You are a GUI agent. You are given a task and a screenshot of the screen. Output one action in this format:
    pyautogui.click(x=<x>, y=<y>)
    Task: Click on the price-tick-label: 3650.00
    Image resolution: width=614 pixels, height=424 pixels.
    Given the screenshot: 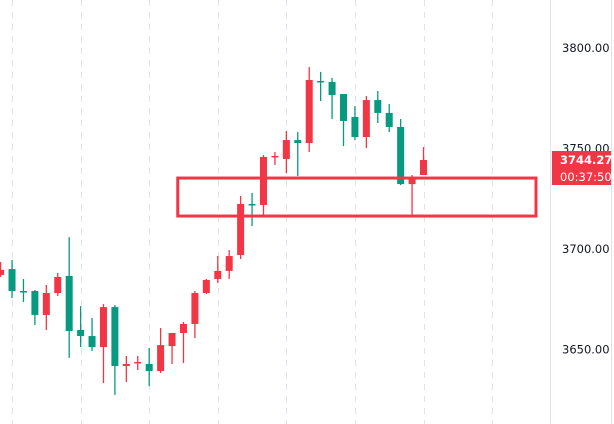 What is the action you would take?
    pyautogui.click(x=586, y=350)
    